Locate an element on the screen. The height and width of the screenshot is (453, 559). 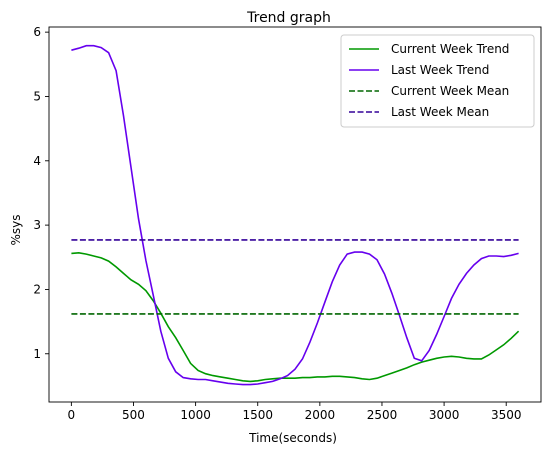
legend-label-1: Last Week Trend is located at coordinates (440, 70).